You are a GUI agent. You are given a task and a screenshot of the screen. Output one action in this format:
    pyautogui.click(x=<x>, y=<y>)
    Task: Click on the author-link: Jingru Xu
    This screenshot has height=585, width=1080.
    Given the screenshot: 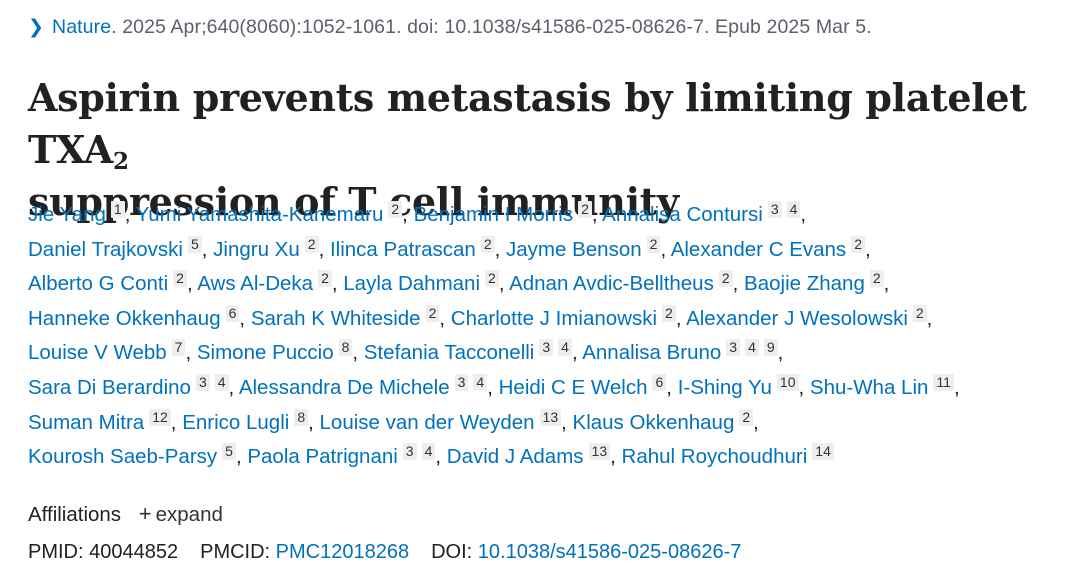 What is the action you would take?
    pyautogui.click(x=256, y=249)
    